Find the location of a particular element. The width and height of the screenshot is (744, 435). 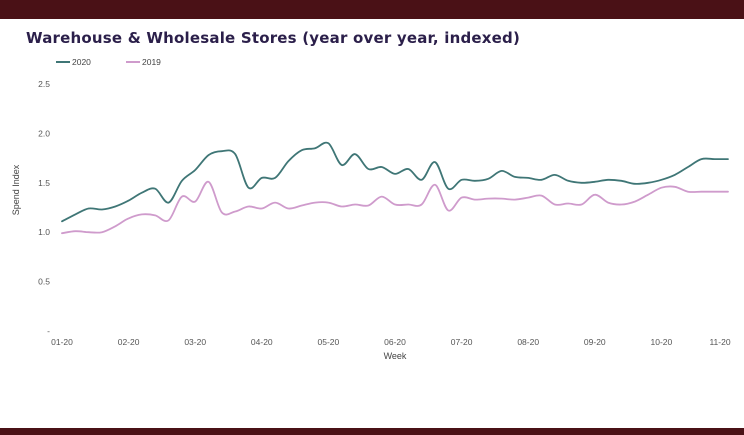

y-axis-label: Spend Index is located at coordinates (16, 189).